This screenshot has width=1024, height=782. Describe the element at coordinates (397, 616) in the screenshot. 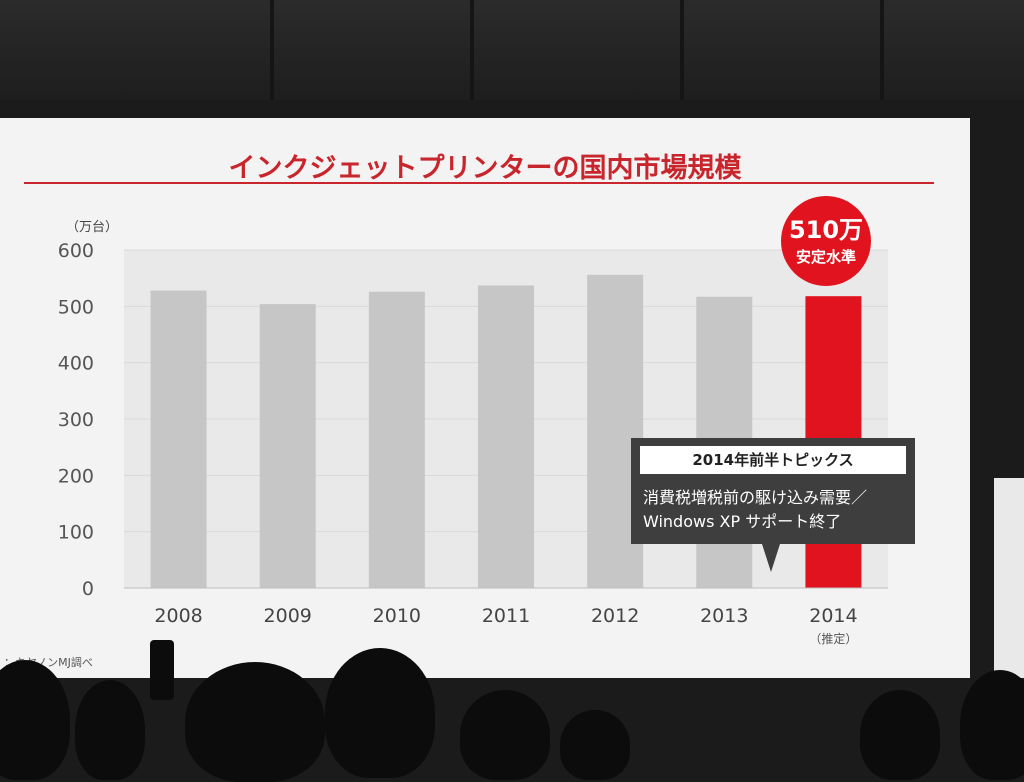

I see `x-tick-label: 2010` at that location.